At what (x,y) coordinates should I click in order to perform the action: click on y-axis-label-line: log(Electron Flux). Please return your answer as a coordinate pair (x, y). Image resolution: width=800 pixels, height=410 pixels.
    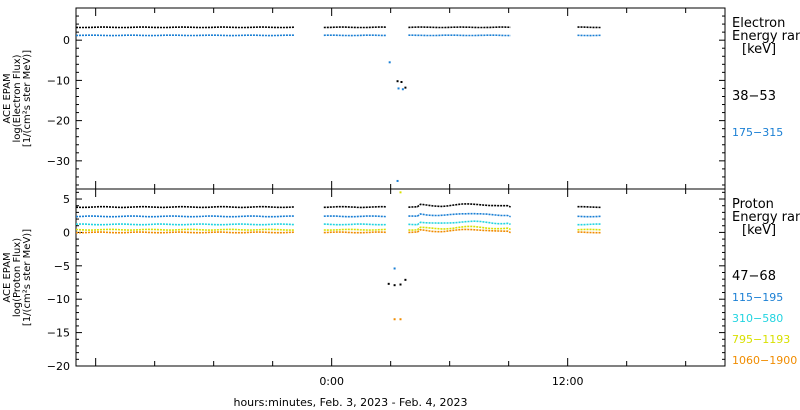
    Looking at the image, I should click on (17, 98).